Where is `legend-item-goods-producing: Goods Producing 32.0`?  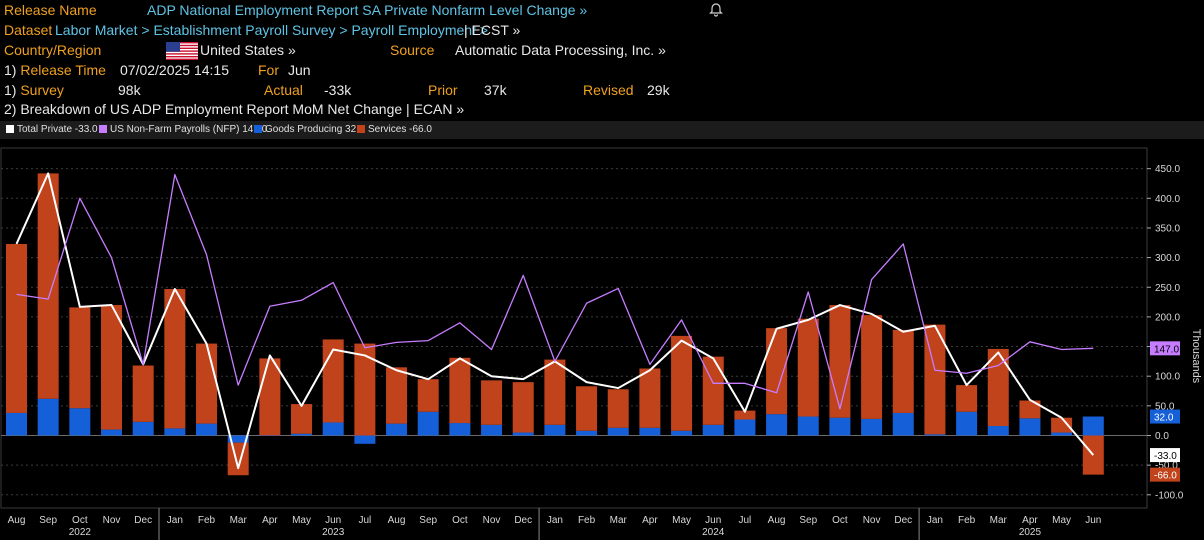
legend-item-goods-producing: Goods Producing 32.0 is located at coordinates (309, 130).